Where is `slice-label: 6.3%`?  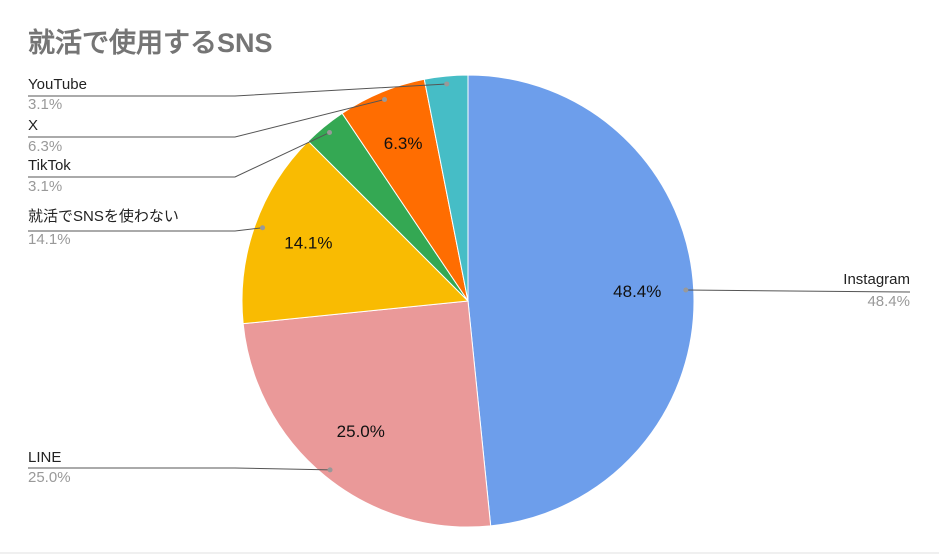
slice-label: 6.3% is located at coordinates (403, 143).